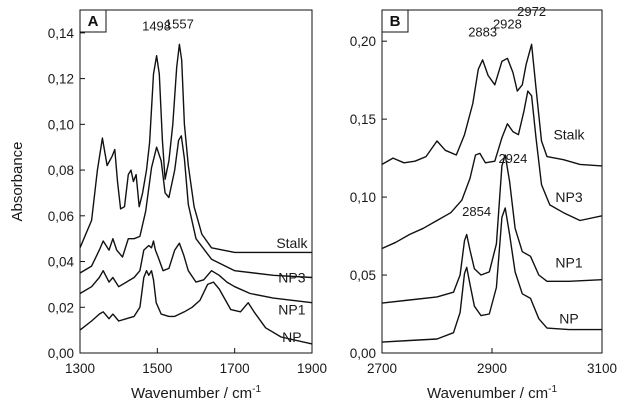 This screenshot has width=620, height=407. What do you see at coordinates (179, 23) in the screenshot?
I see `peak-annotation: 1557` at bounding box center [179, 23].